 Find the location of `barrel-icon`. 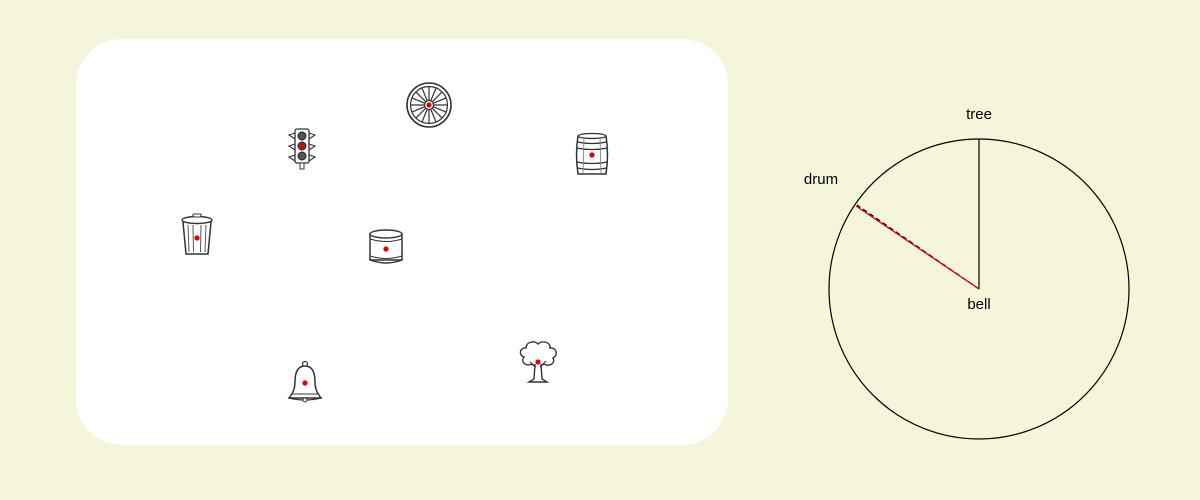

barrel-icon is located at coordinates (592, 153).